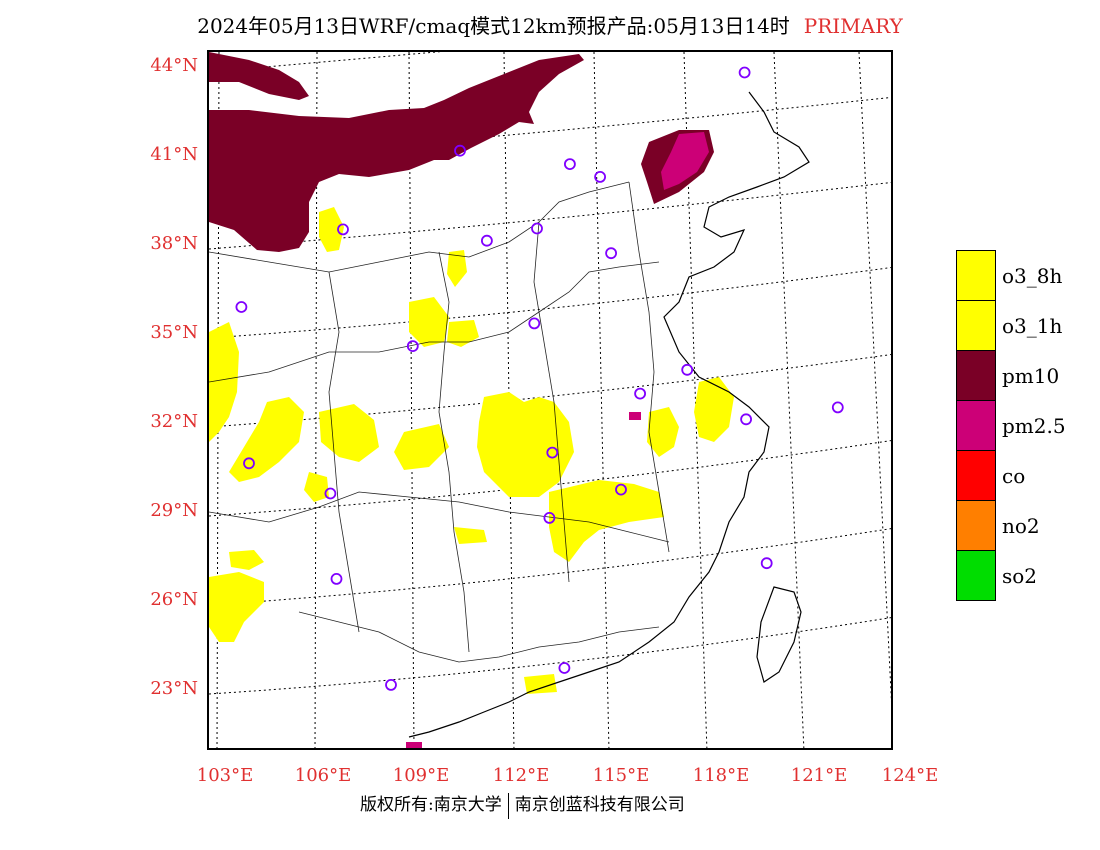 The image size is (1100, 850). I want to click on legend-label: pm2.5, so click(1034, 426).